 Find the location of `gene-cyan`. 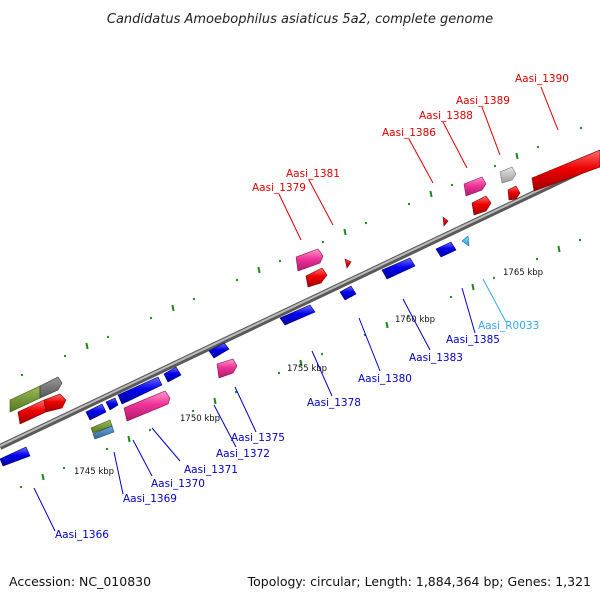

gene-cyan is located at coordinates (465, 241).